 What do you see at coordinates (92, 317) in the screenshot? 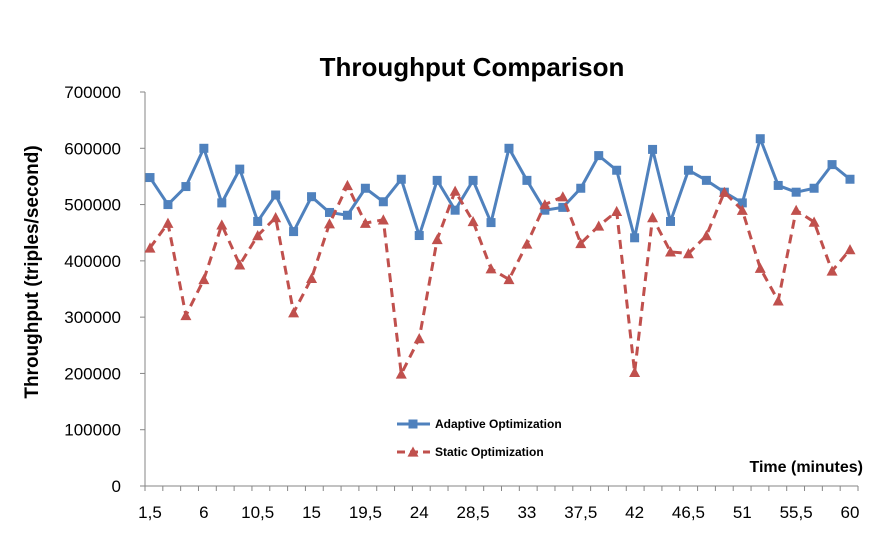
I see `y-tick-label: 300000` at bounding box center [92, 317].